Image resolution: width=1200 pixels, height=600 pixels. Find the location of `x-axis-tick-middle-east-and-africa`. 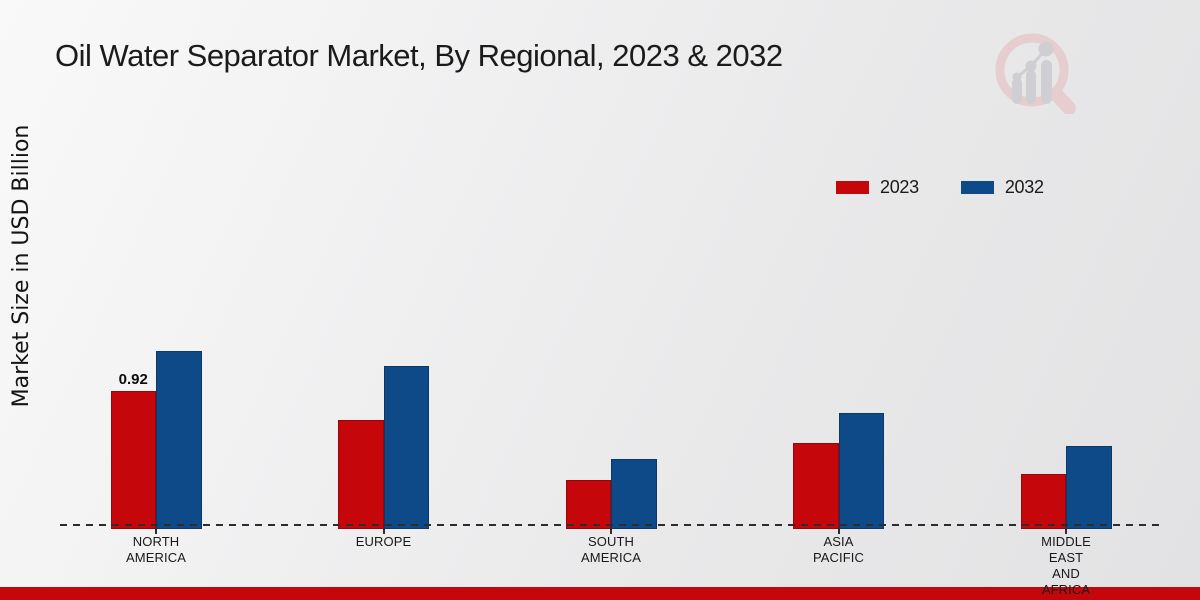

x-axis-tick-middle-east-and-africa is located at coordinates (1066, 531).